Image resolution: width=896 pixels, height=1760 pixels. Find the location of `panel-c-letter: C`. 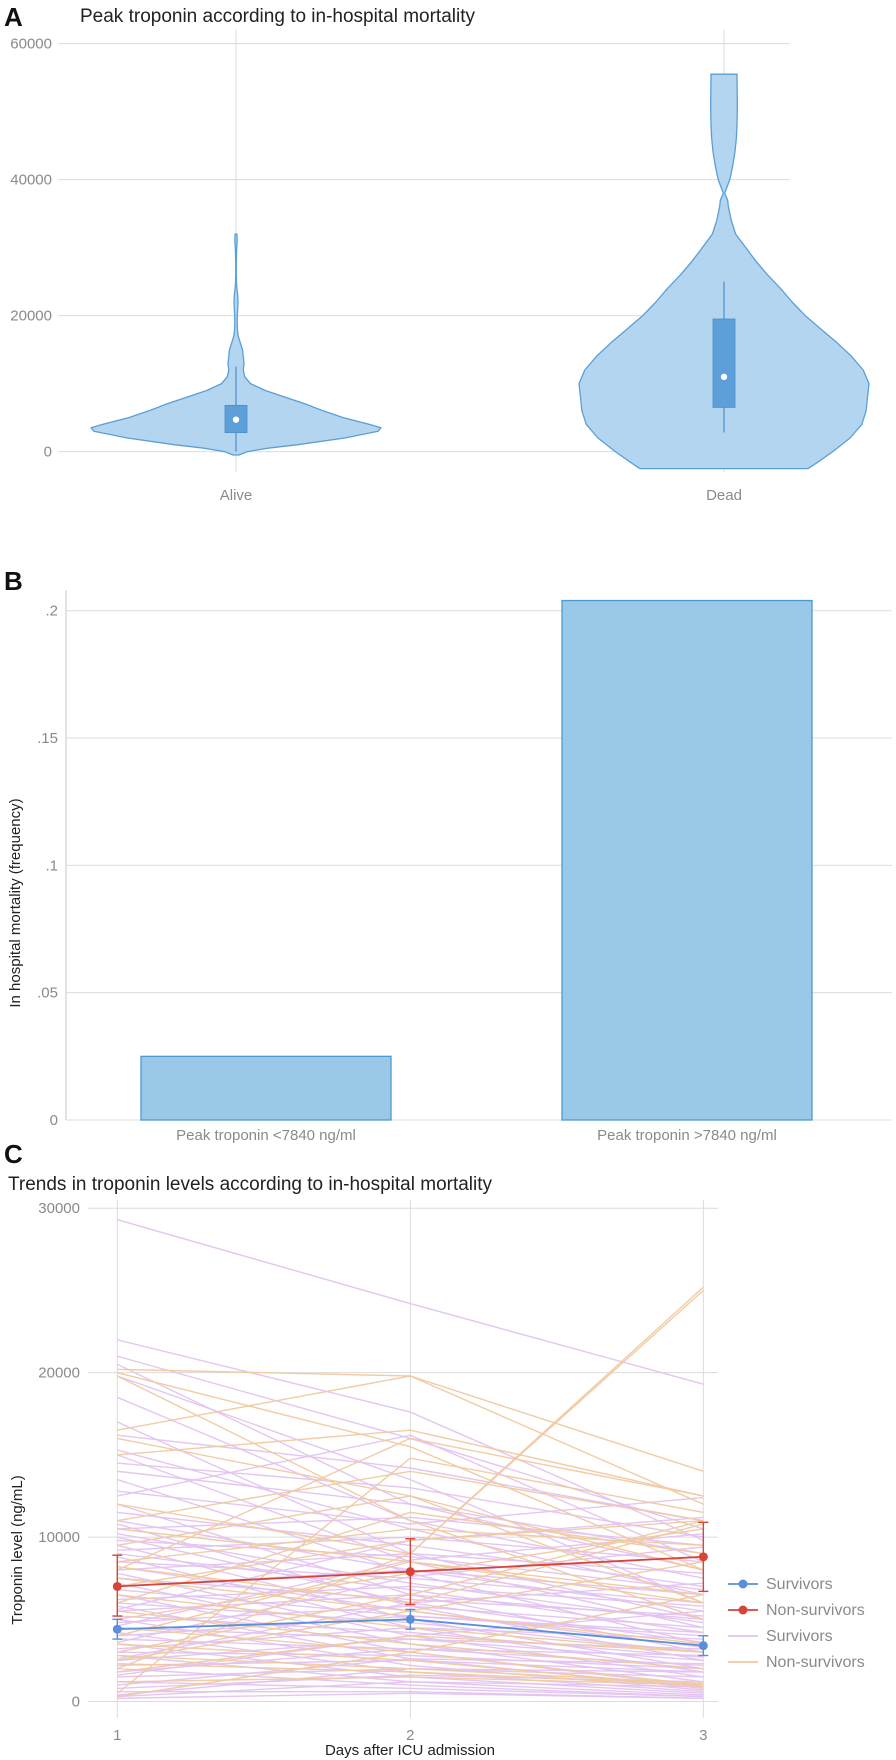

panel-c-letter: C is located at coordinates (13, 1154).